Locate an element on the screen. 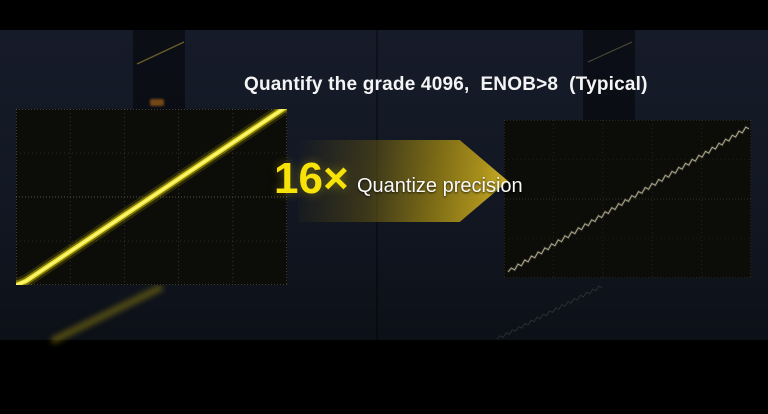 The height and width of the screenshot is (414, 768). channel-marker is located at coordinates (157, 102).